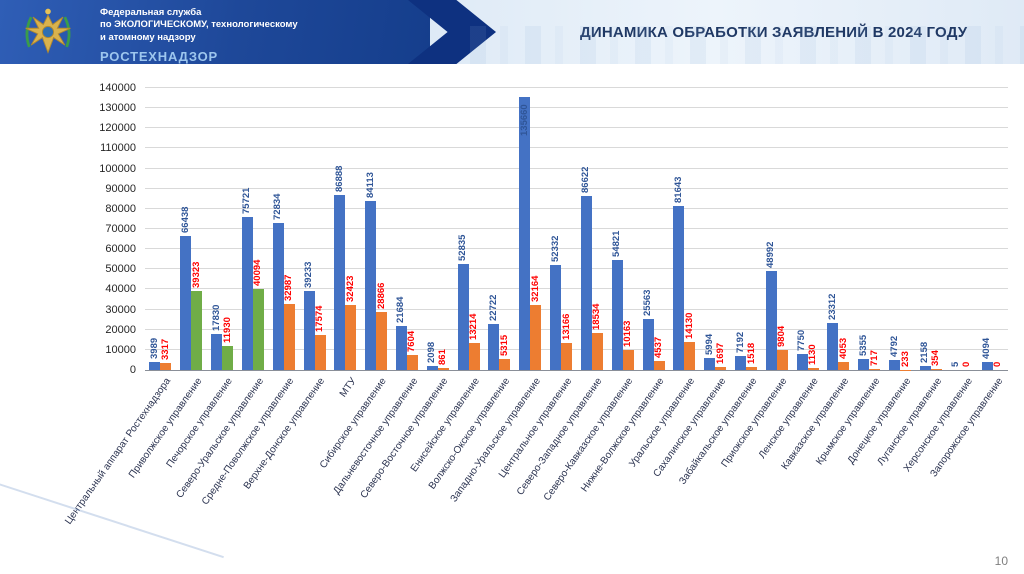 The height and width of the screenshot is (574, 1024). I want to click on bar-value-label: 5315, so click(504, 346).